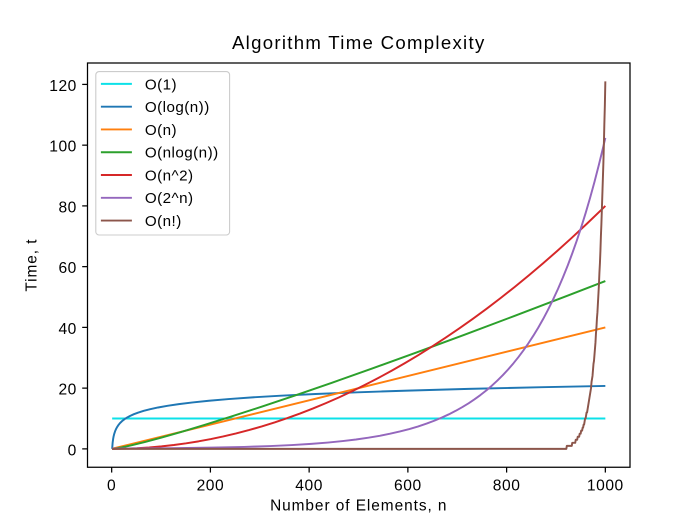 This screenshot has height=525, width=700. What do you see at coordinates (605, 485) in the screenshot?
I see `svg-text: 1000` at bounding box center [605, 485].